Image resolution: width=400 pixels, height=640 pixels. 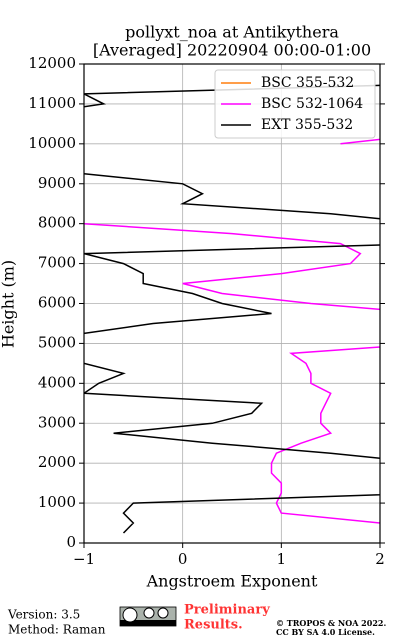 I want to click on chart-subtitle: [Averaged] 20220904 00:00-01:00, so click(x=232, y=50).